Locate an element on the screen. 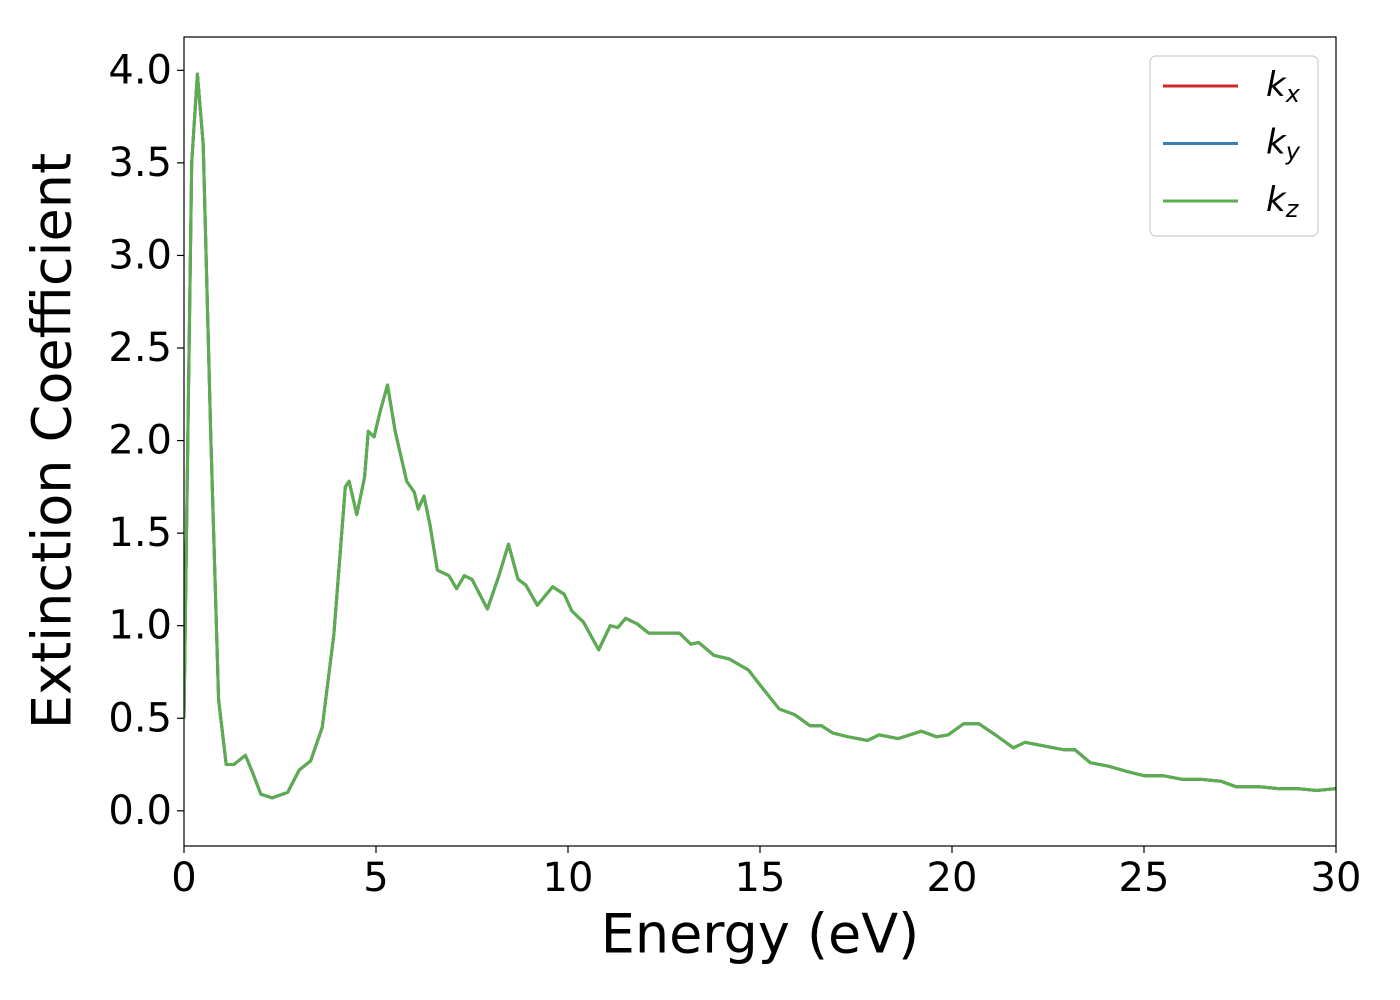 This screenshot has width=1400, height=1000. legend-box is located at coordinates (1234, 146).